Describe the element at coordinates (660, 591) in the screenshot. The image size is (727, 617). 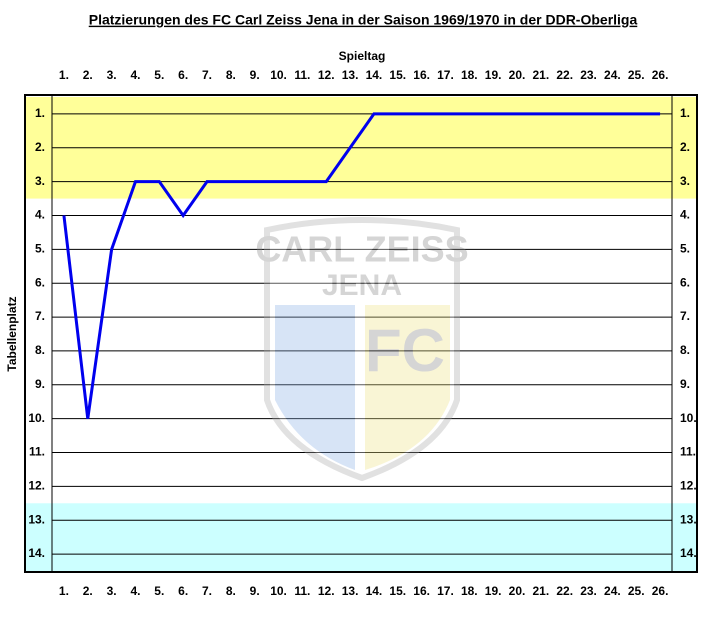
I see `x-tick-label-bottom: 26.` at that location.